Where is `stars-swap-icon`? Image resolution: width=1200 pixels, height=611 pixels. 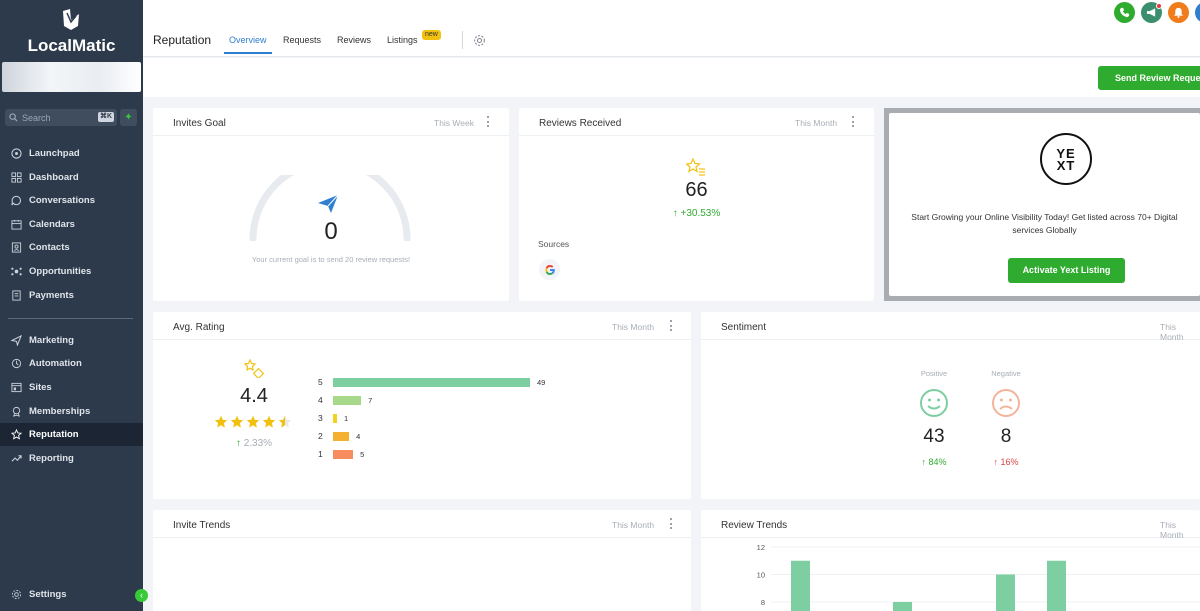
stars-swap-icon is located at coordinates (254, 368).